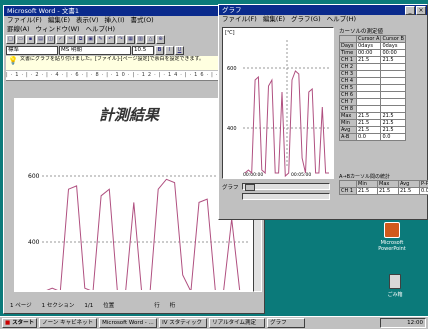  Describe the element at coordinates (367, 191) in the screenshot. I see `stats-table-cell: 21.5` at that location.